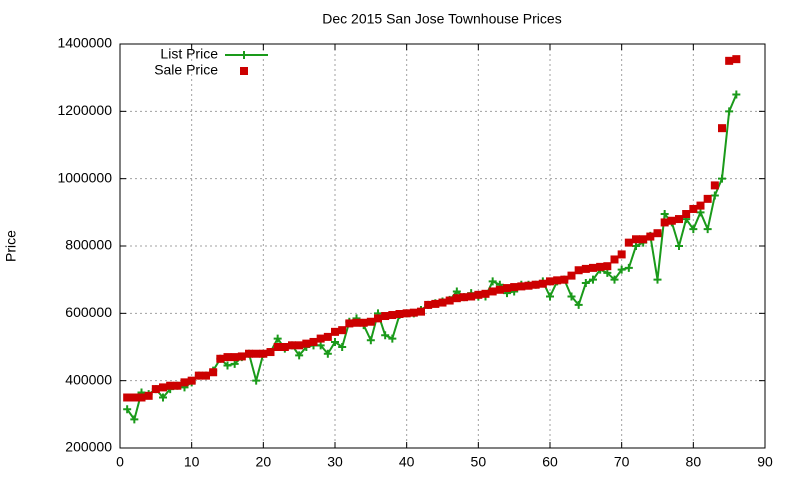 This screenshot has width=800, height=480. What do you see at coordinates (694, 462) in the screenshot?
I see `x-tick-label: 80` at bounding box center [694, 462].